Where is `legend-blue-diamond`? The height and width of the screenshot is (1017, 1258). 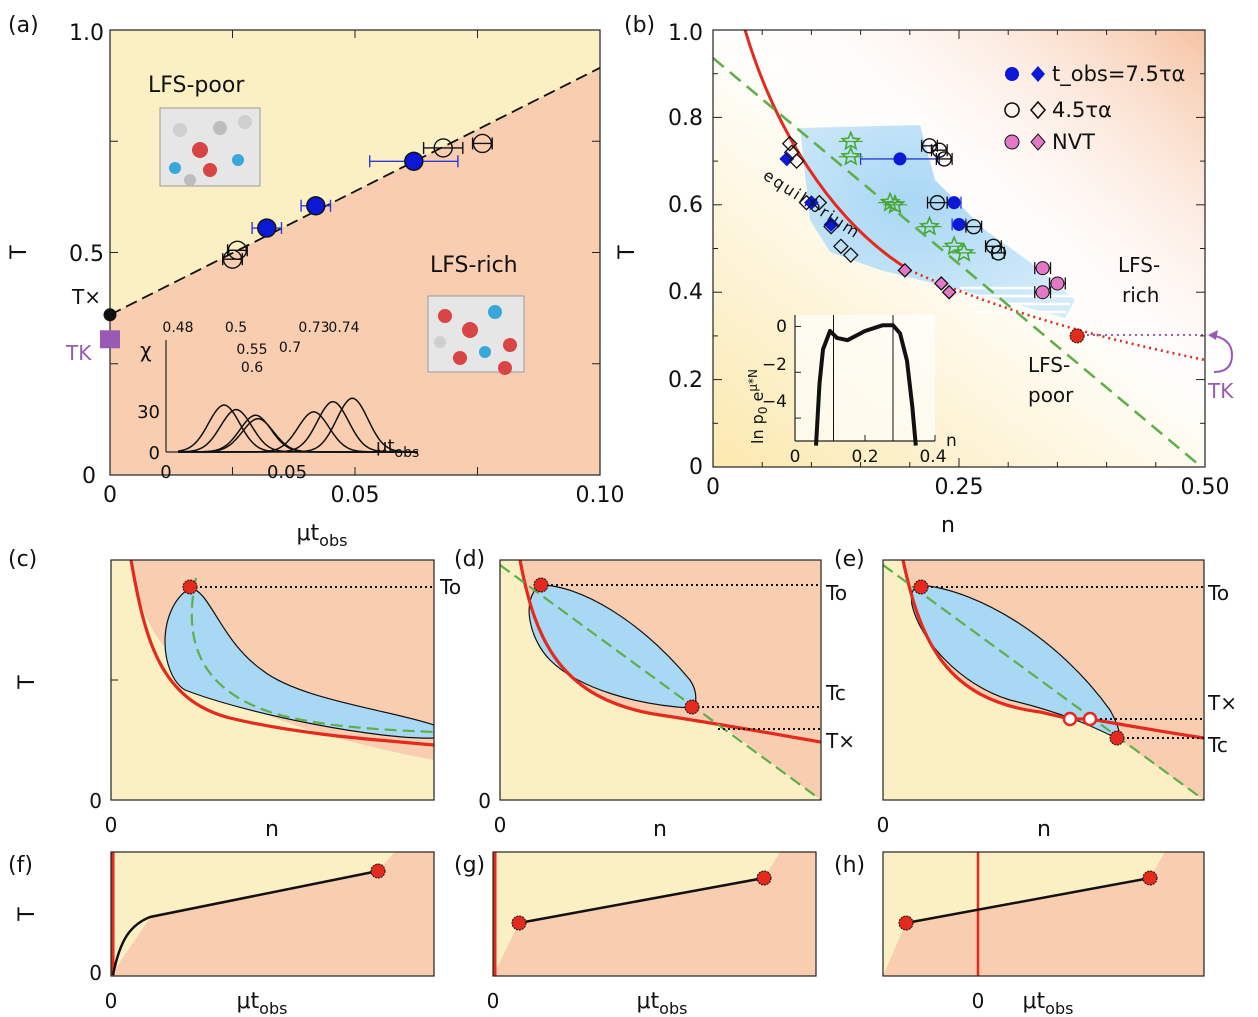 legend-blue-diamond is located at coordinates (1038, 74).